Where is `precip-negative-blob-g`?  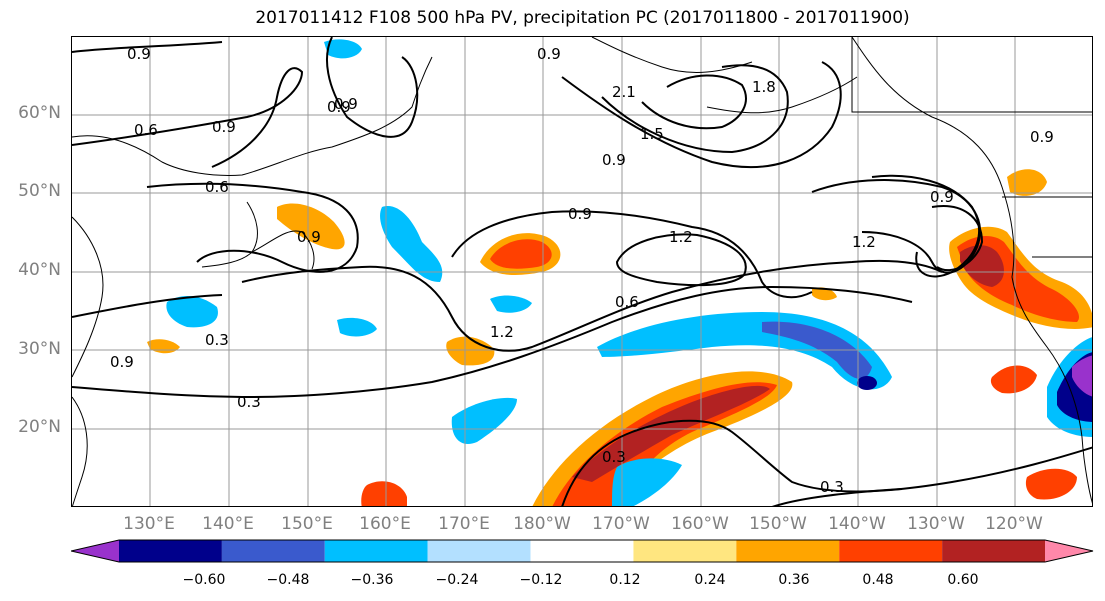
precip-negative-blob-g is located at coordinates (357, 327).